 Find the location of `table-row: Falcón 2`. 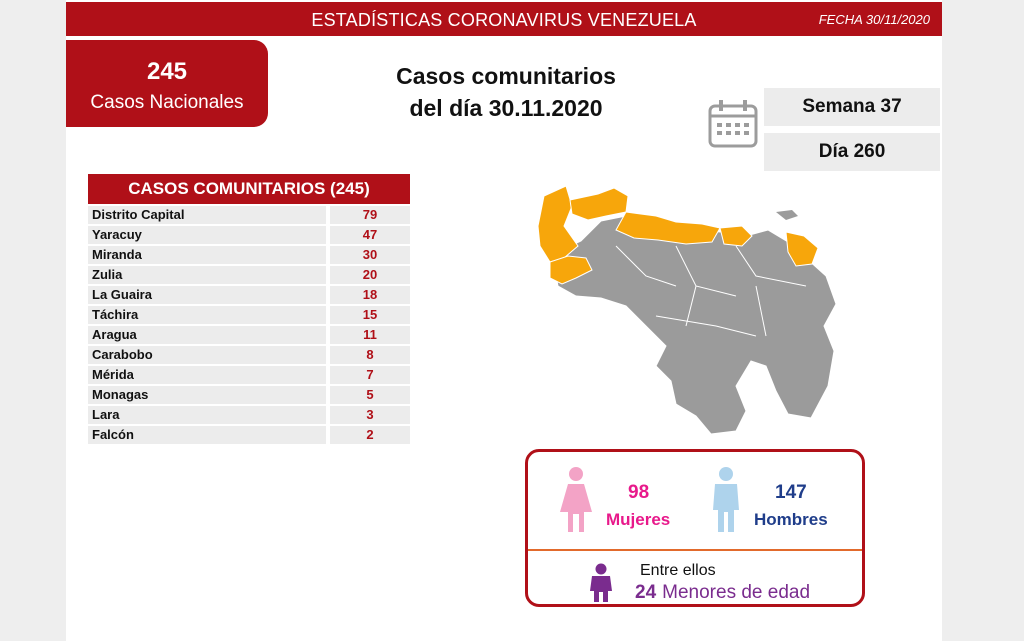

table-row: Falcón 2 is located at coordinates (249, 435).